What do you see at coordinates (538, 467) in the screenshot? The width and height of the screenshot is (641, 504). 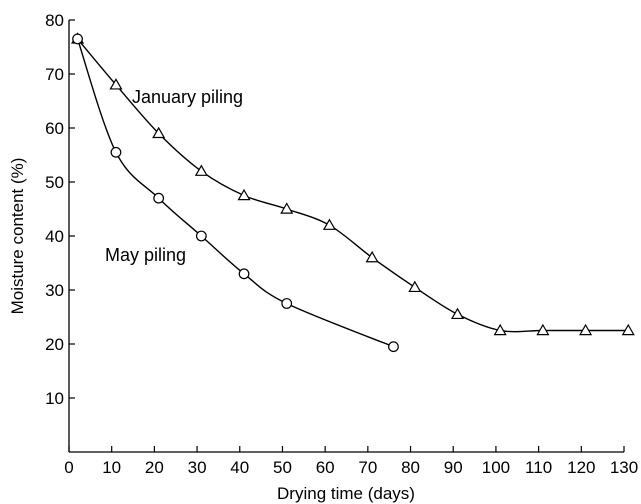 I see `x-tick-label-110: 110` at bounding box center [538, 467].